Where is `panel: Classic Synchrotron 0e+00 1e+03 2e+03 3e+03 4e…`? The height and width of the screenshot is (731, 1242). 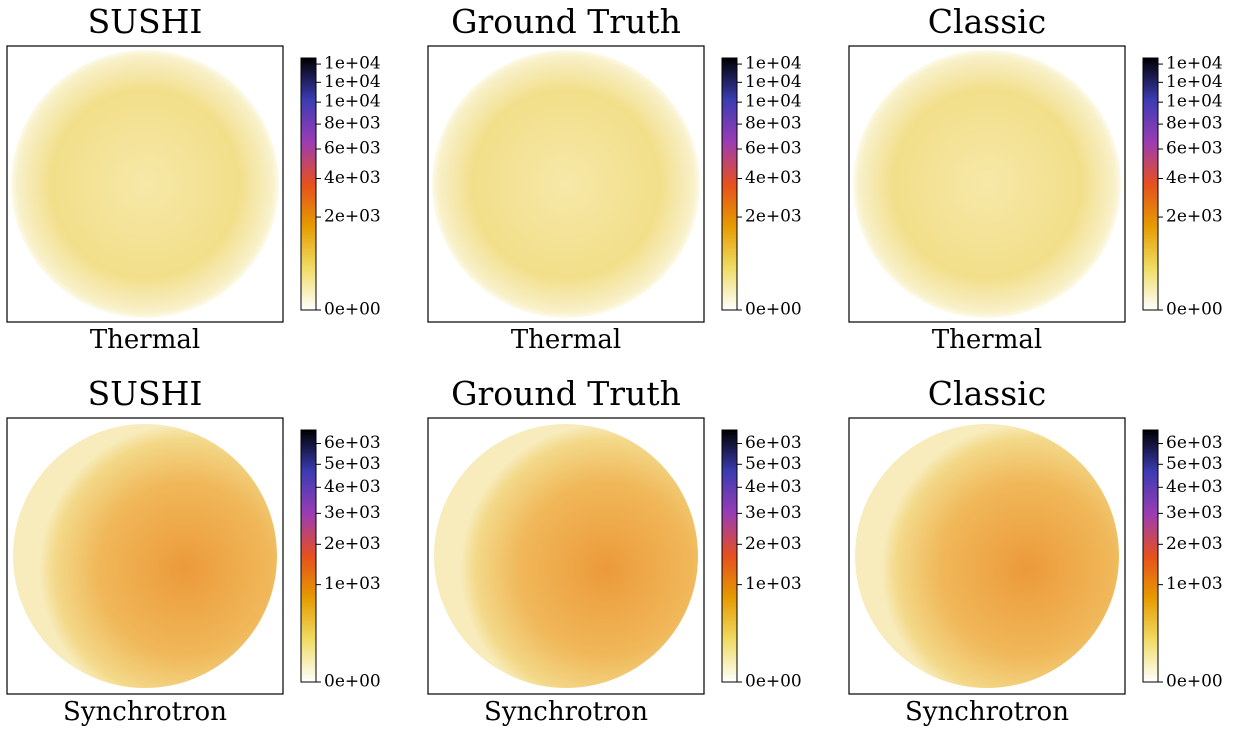 panel: Classic Synchrotron 0e+00 1e+03 2e+03 3e+03 4e… is located at coordinates (1035, 550).